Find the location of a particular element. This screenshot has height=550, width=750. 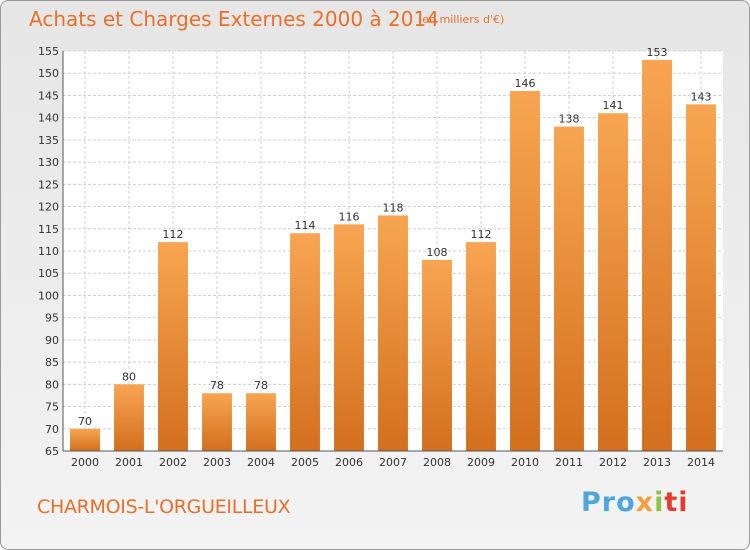

x-tick-label: 2006 is located at coordinates (349, 462).